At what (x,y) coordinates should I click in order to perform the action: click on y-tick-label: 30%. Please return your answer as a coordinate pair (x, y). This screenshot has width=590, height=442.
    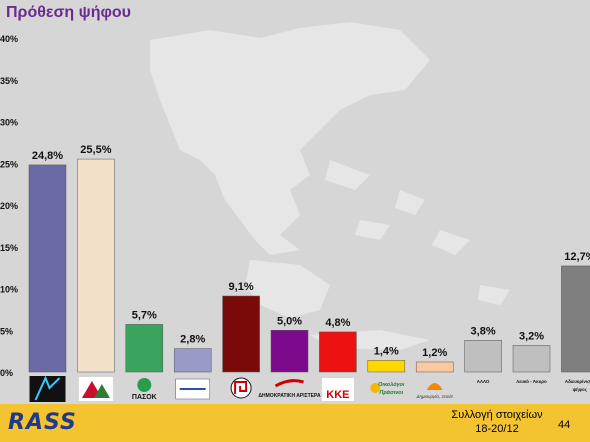
    Looking at the image, I should click on (9, 123).